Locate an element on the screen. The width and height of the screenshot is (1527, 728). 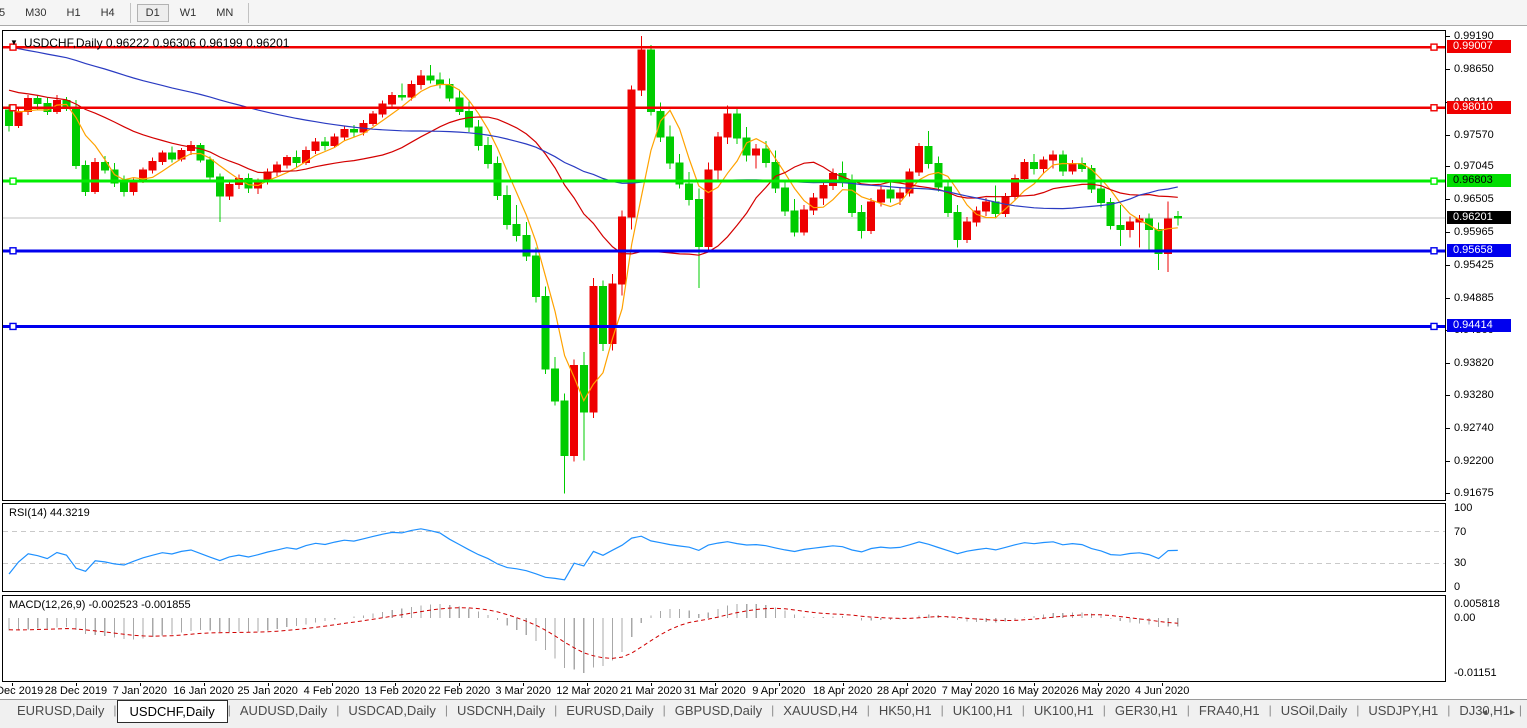
tab-usdcnh-daily: USDCNH,Daily is located at coordinates (501, 710).